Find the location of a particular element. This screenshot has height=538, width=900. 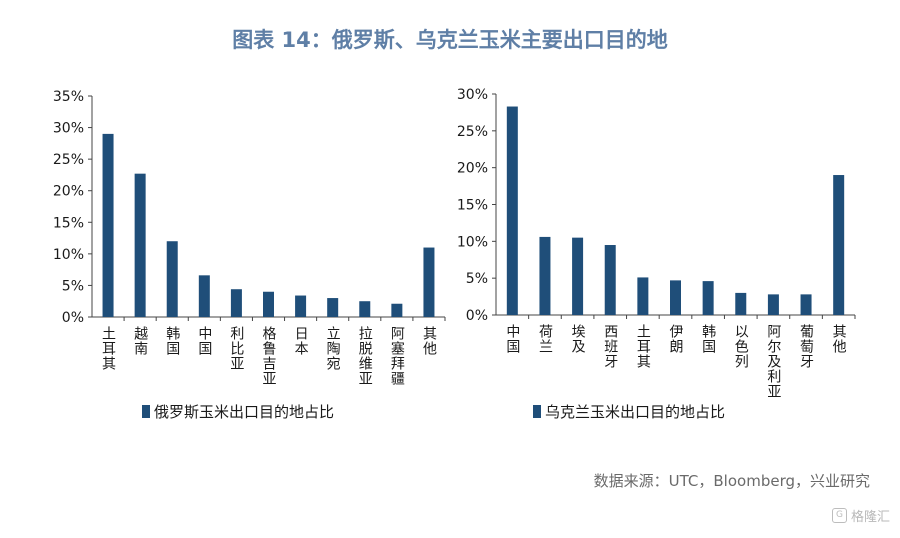

legend-label: 乌克兰玉米出口目的地占比 is located at coordinates (635, 412).